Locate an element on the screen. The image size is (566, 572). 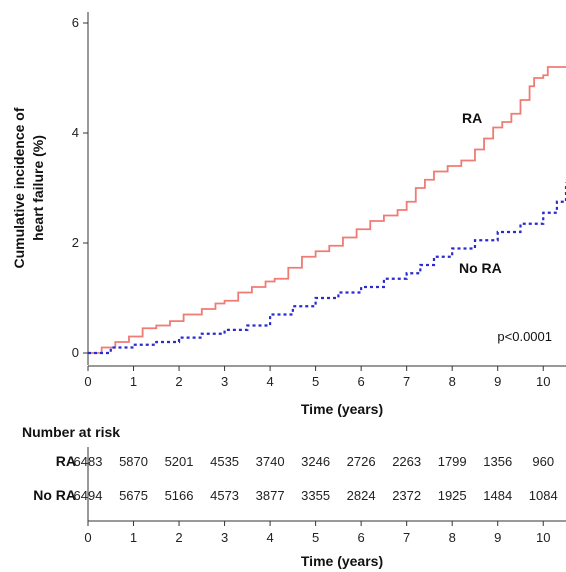
risk-x-tick-label: 10 is located at coordinates (543, 537).